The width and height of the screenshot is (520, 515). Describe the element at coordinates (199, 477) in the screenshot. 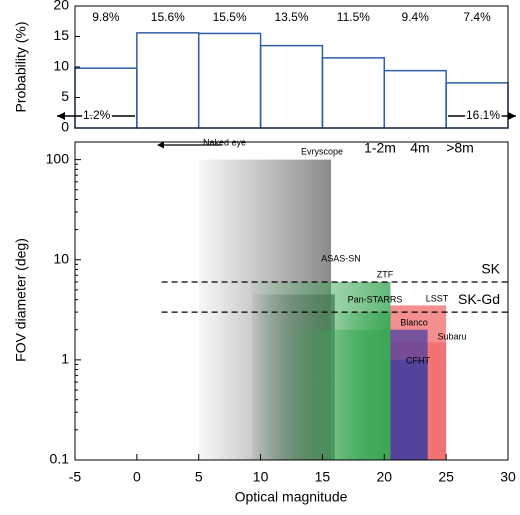

I see `x-tick-label: 5` at that location.